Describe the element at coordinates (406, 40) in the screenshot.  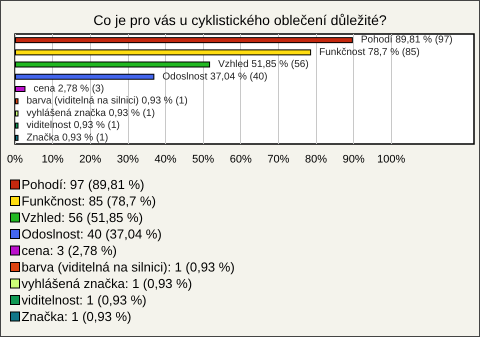
I see `data-label: Pohodí 89,81 % (97)` at that location.